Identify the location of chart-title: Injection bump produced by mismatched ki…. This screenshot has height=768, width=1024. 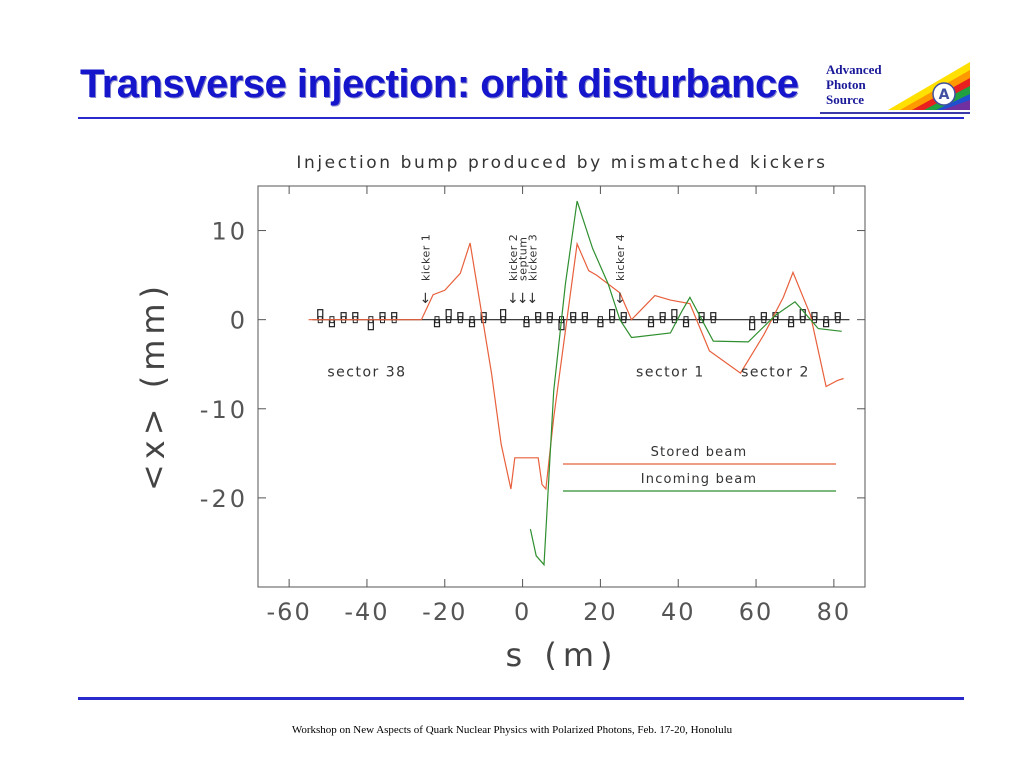
(561, 163).